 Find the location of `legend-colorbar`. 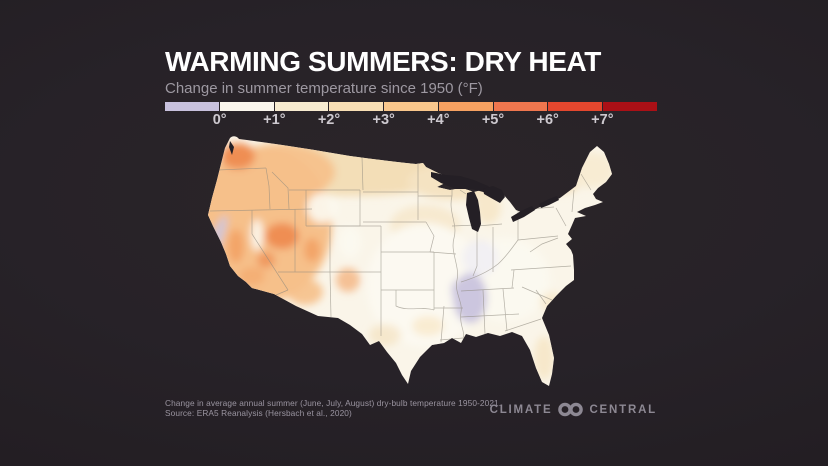

legend-colorbar is located at coordinates (411, 106).